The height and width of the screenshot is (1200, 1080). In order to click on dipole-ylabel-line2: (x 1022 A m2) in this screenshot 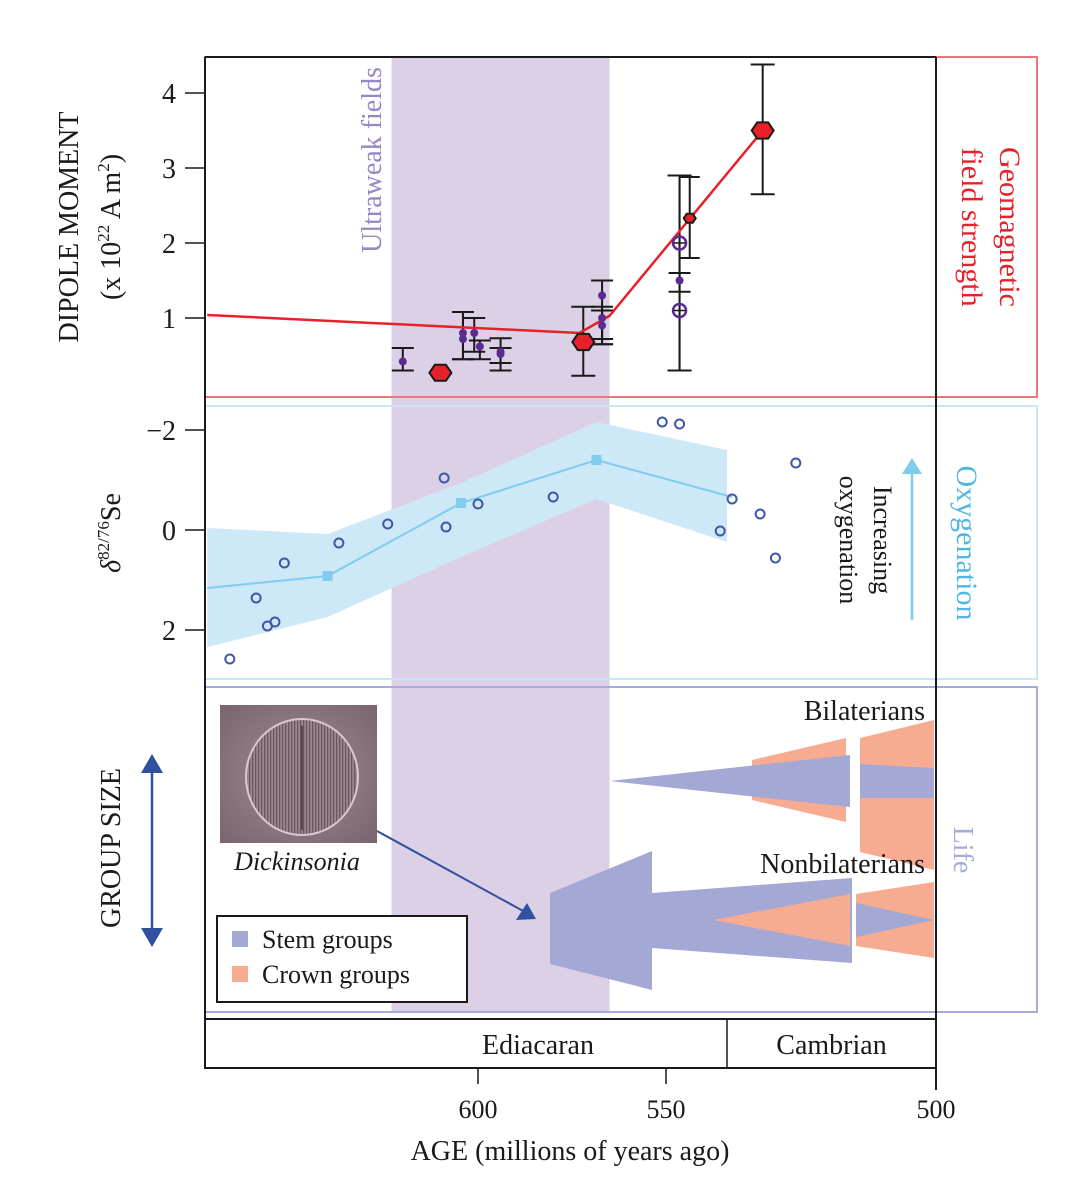, I will do `click(110, 227)`.